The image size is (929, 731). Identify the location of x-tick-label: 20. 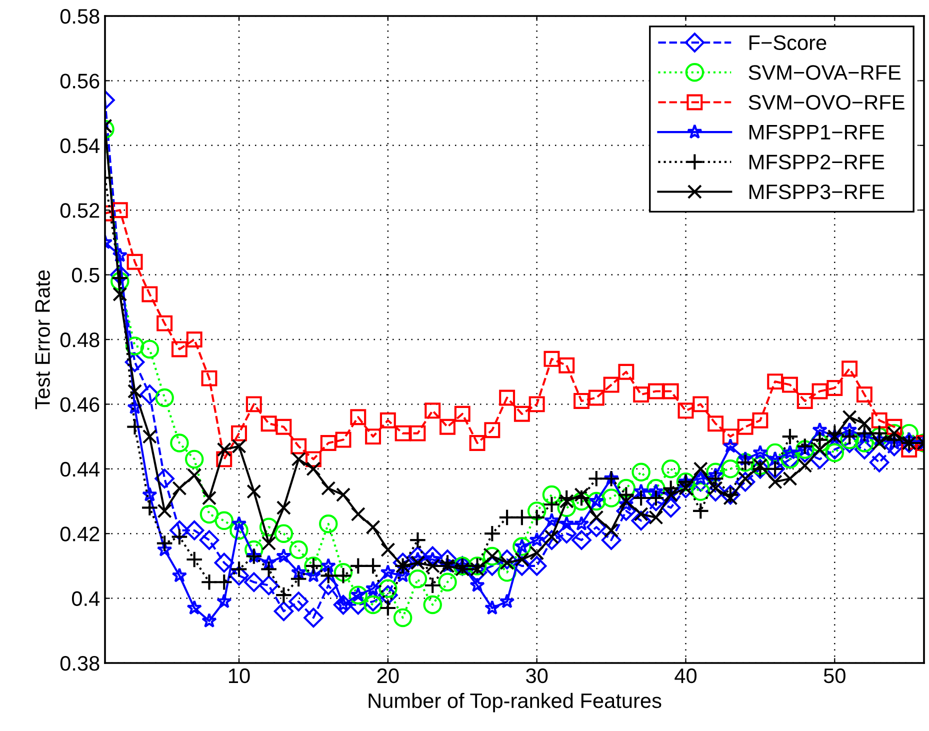
(388, 676).